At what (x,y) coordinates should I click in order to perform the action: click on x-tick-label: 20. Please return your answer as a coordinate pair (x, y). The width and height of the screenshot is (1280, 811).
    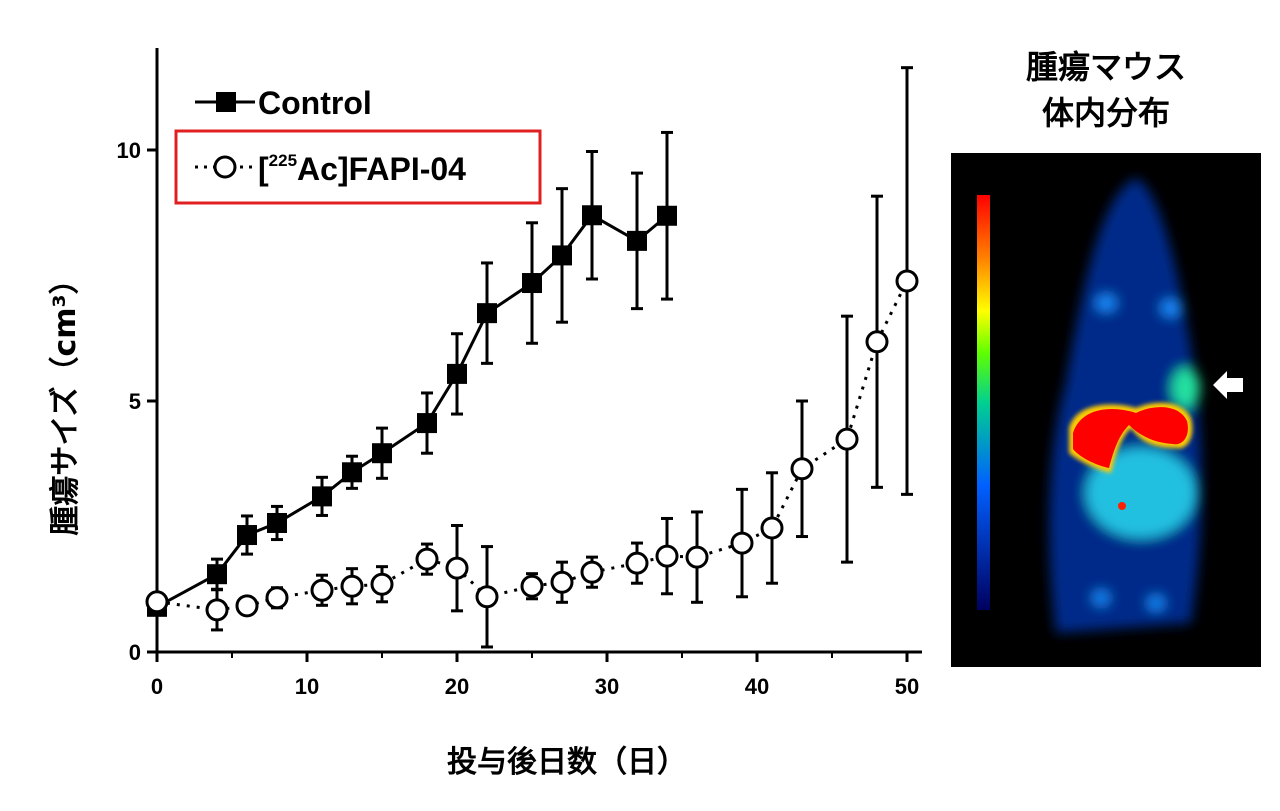
    Looking at the image, I should click on (457, 686).